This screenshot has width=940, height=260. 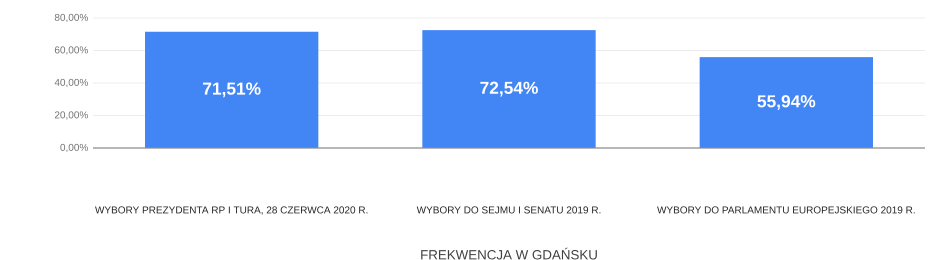 I want to click on x-axis-title: FREKWENCJA W GDAŃSKU, so click(x=509, y=254).